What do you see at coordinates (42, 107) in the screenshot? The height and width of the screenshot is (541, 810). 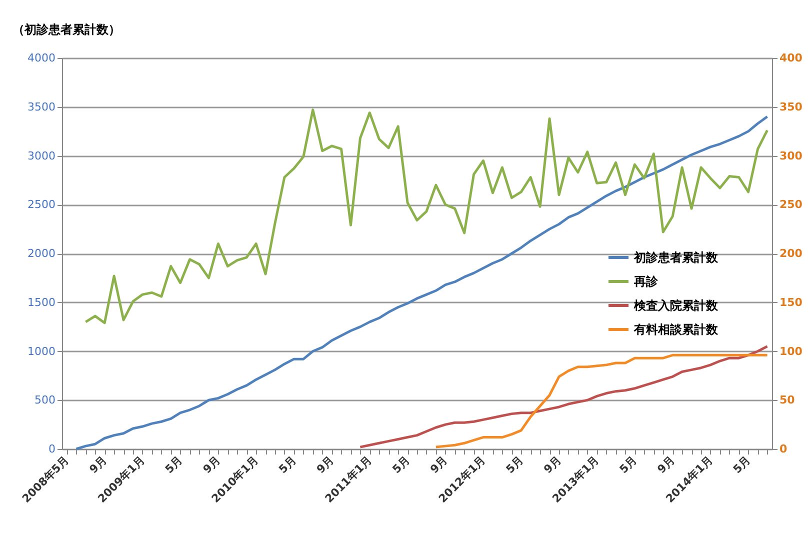 I see `y-tick-label: 3500` at bounding box center [42, 107].